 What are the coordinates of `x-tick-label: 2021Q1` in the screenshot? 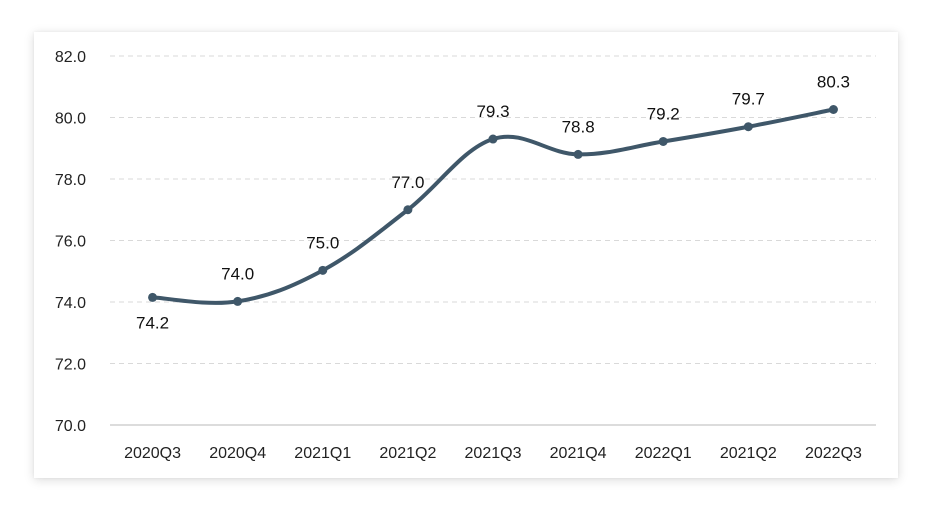 It's located at (322, 453).